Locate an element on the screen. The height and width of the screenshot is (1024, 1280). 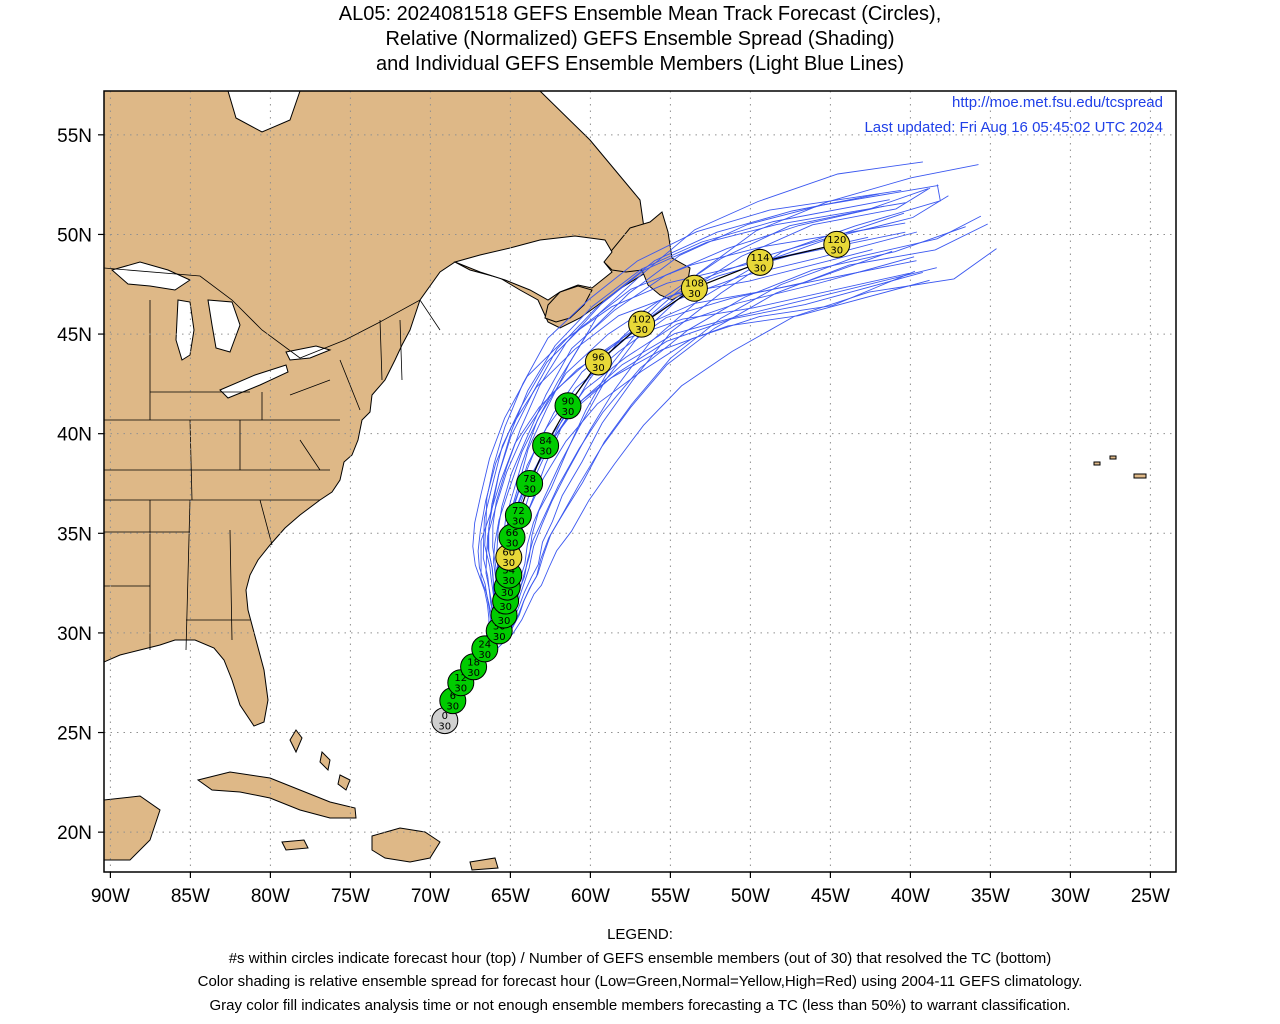
forecast-hour-label: 60 is located at coordinates (508, 553).